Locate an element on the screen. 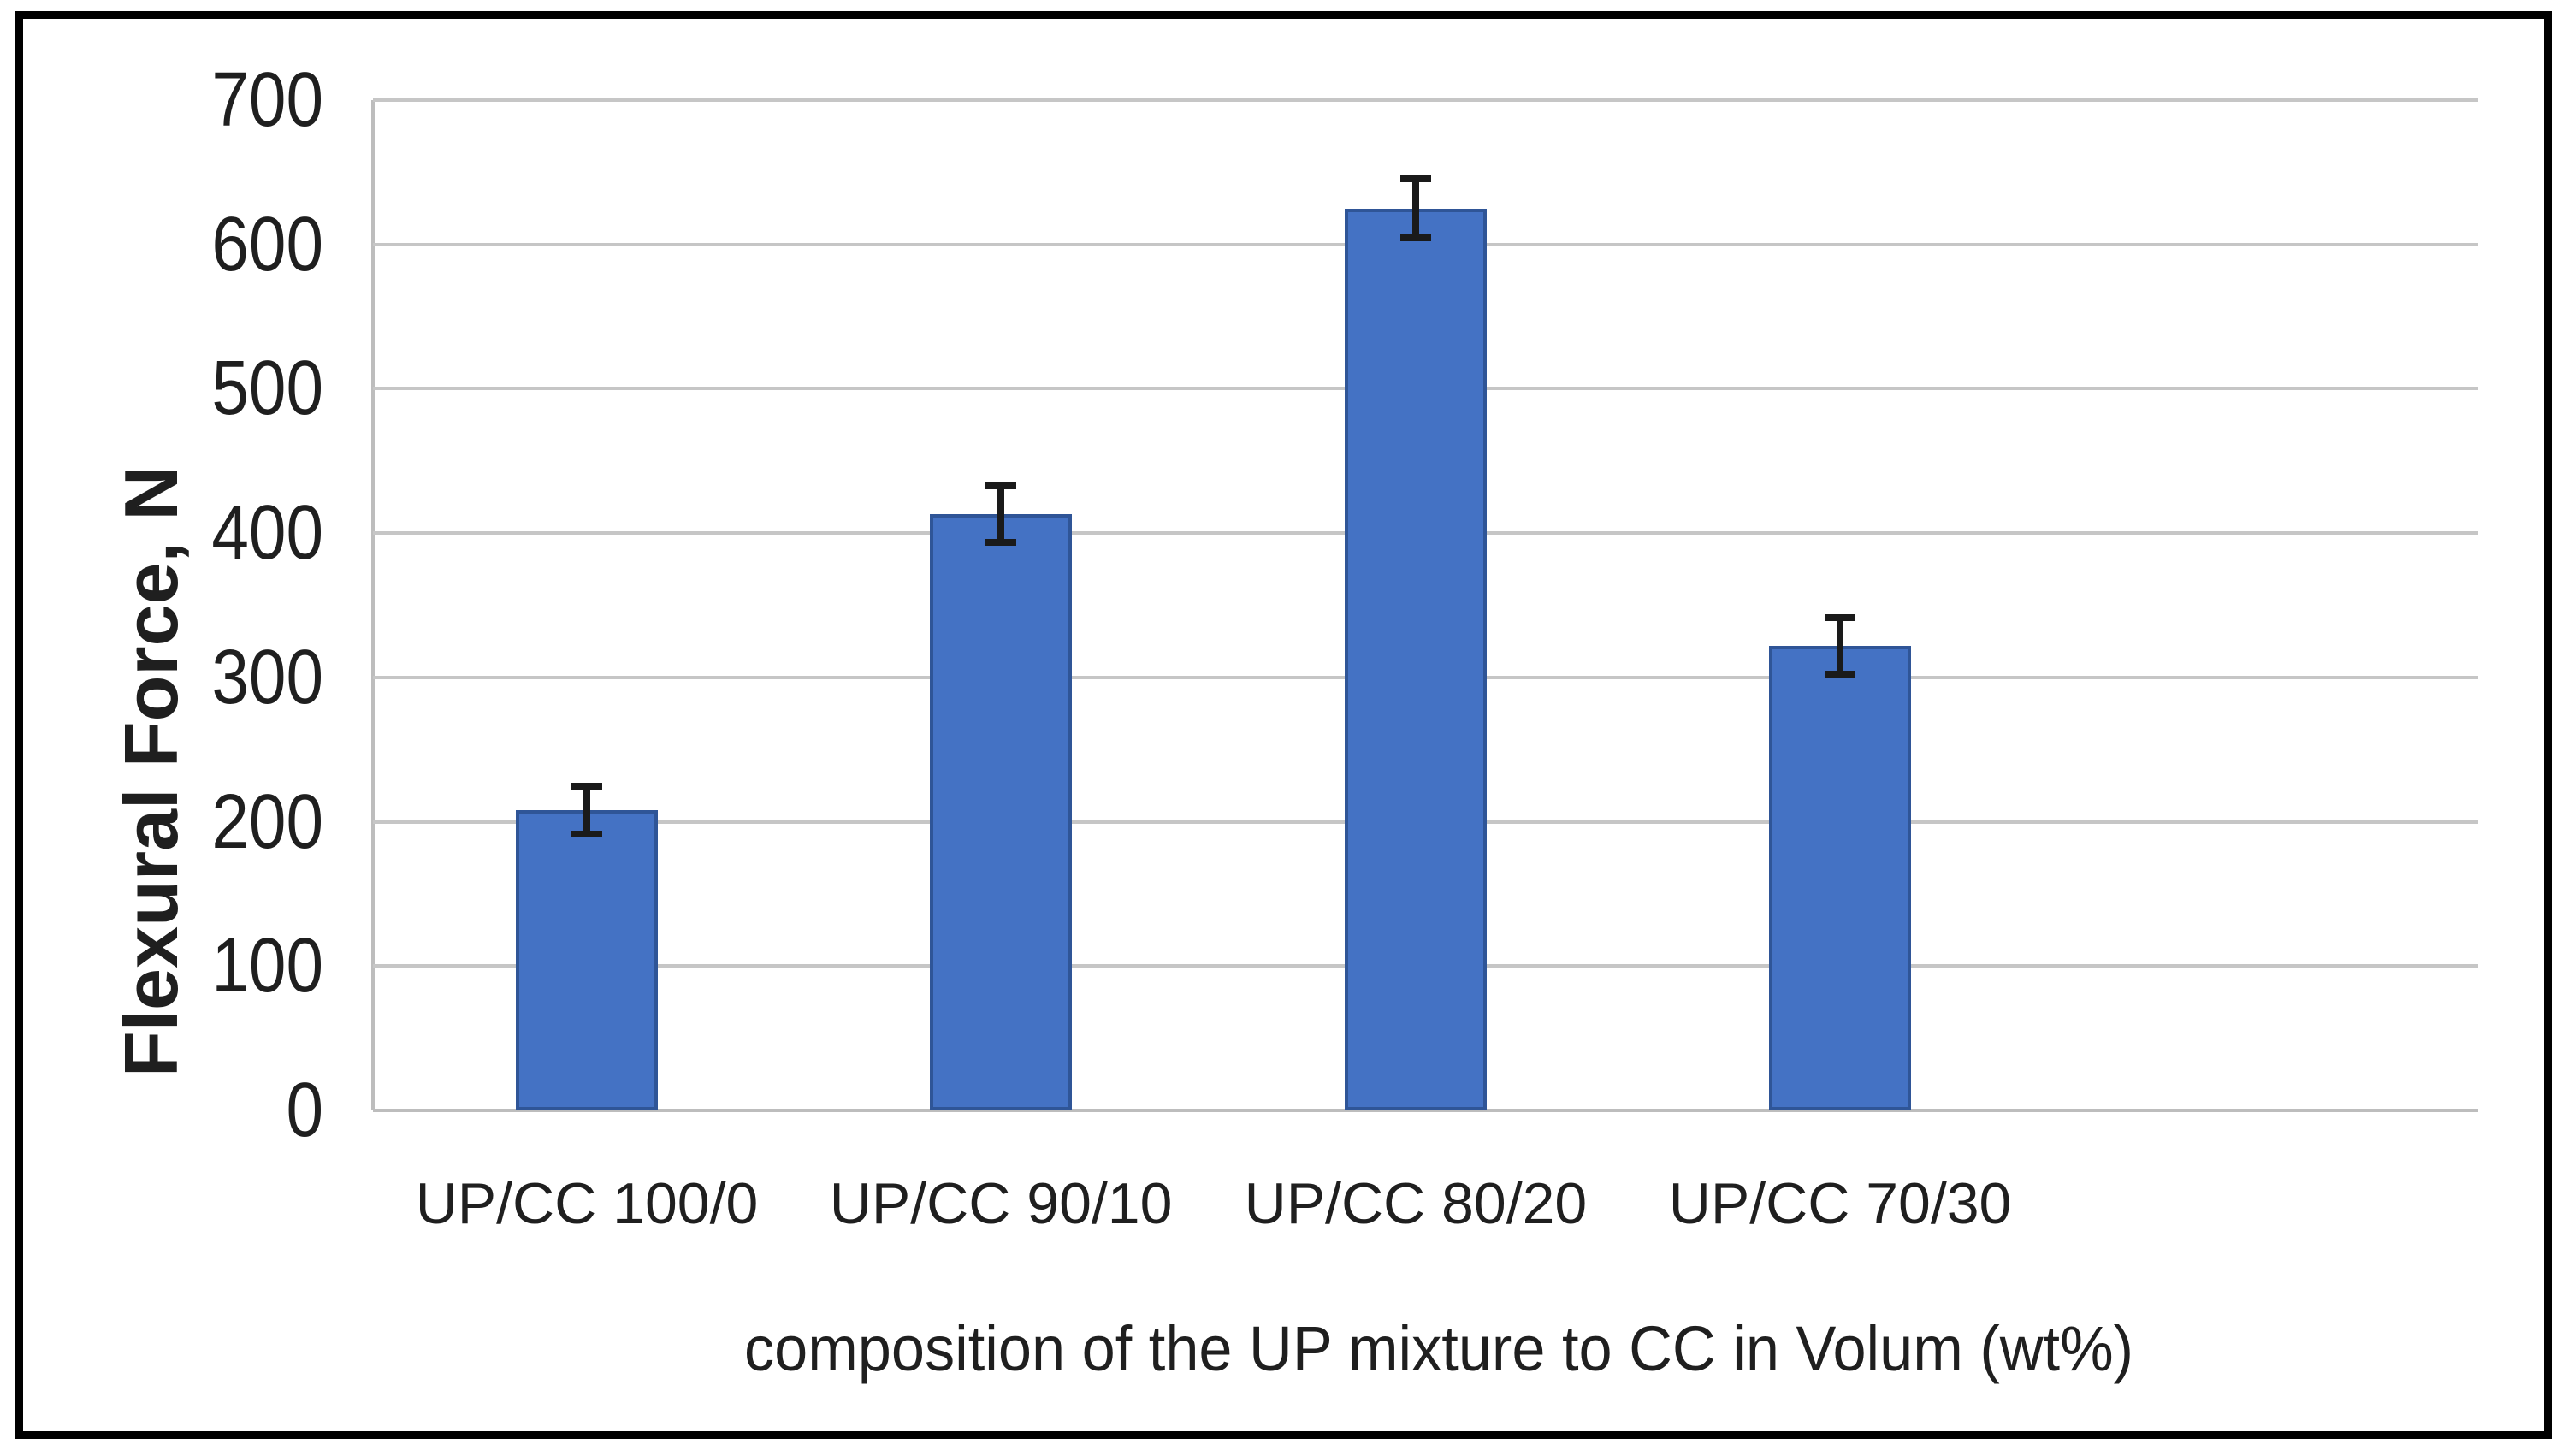 Image resolution: width=2562 pixels, height=1456 pixels. gridline is located at coordinates (1425, 100).